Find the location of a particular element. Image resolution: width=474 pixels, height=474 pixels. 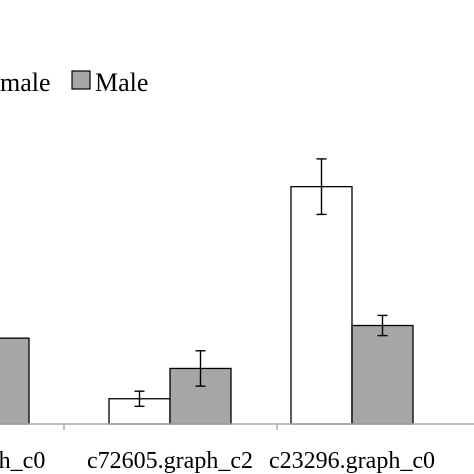

x-tick-label-2: c23296.graph_c0 is located at coordinates (352, 461).